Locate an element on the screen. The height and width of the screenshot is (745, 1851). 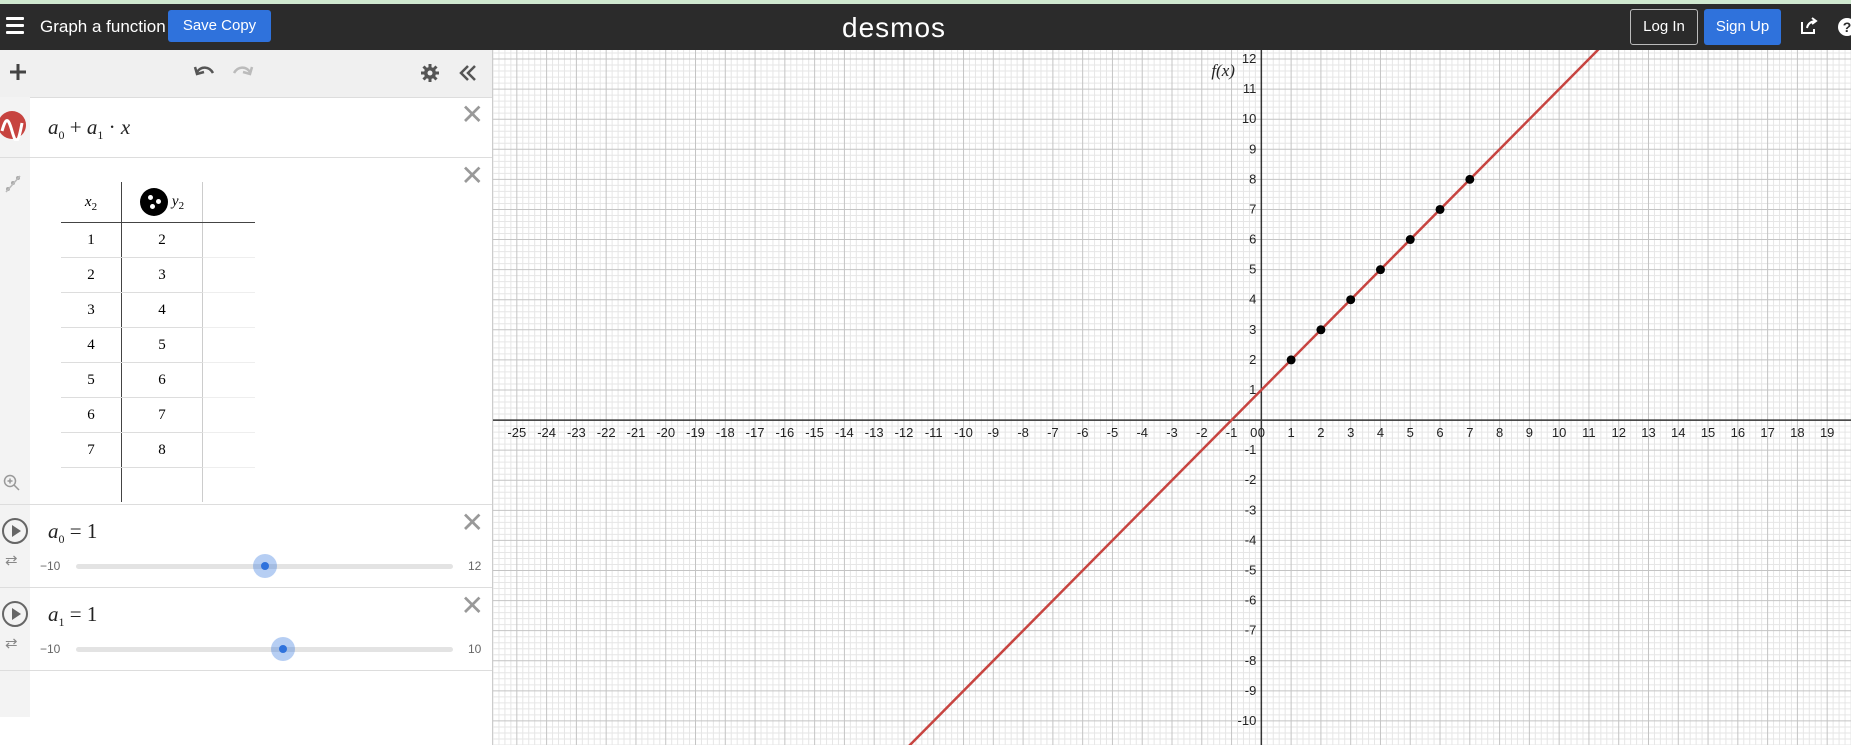
table-cell-x: 6 is located at coordinates (91, 415).